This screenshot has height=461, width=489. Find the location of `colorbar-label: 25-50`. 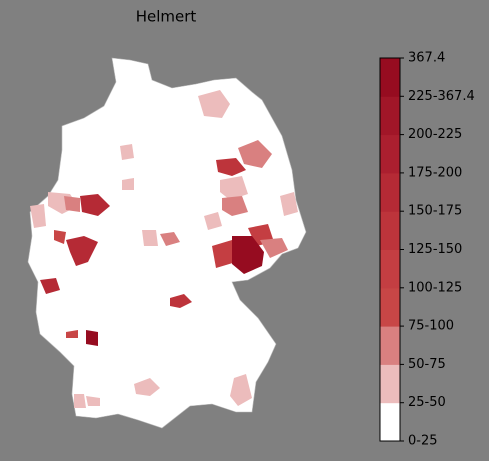

colorbar-label: 25-50 is located at coordinates (427, 402).